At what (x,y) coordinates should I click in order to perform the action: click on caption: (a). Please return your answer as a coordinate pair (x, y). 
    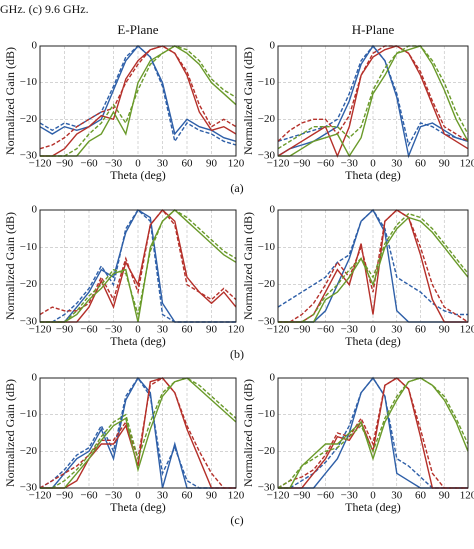
    Looking at the image, I should click on (236, 188).